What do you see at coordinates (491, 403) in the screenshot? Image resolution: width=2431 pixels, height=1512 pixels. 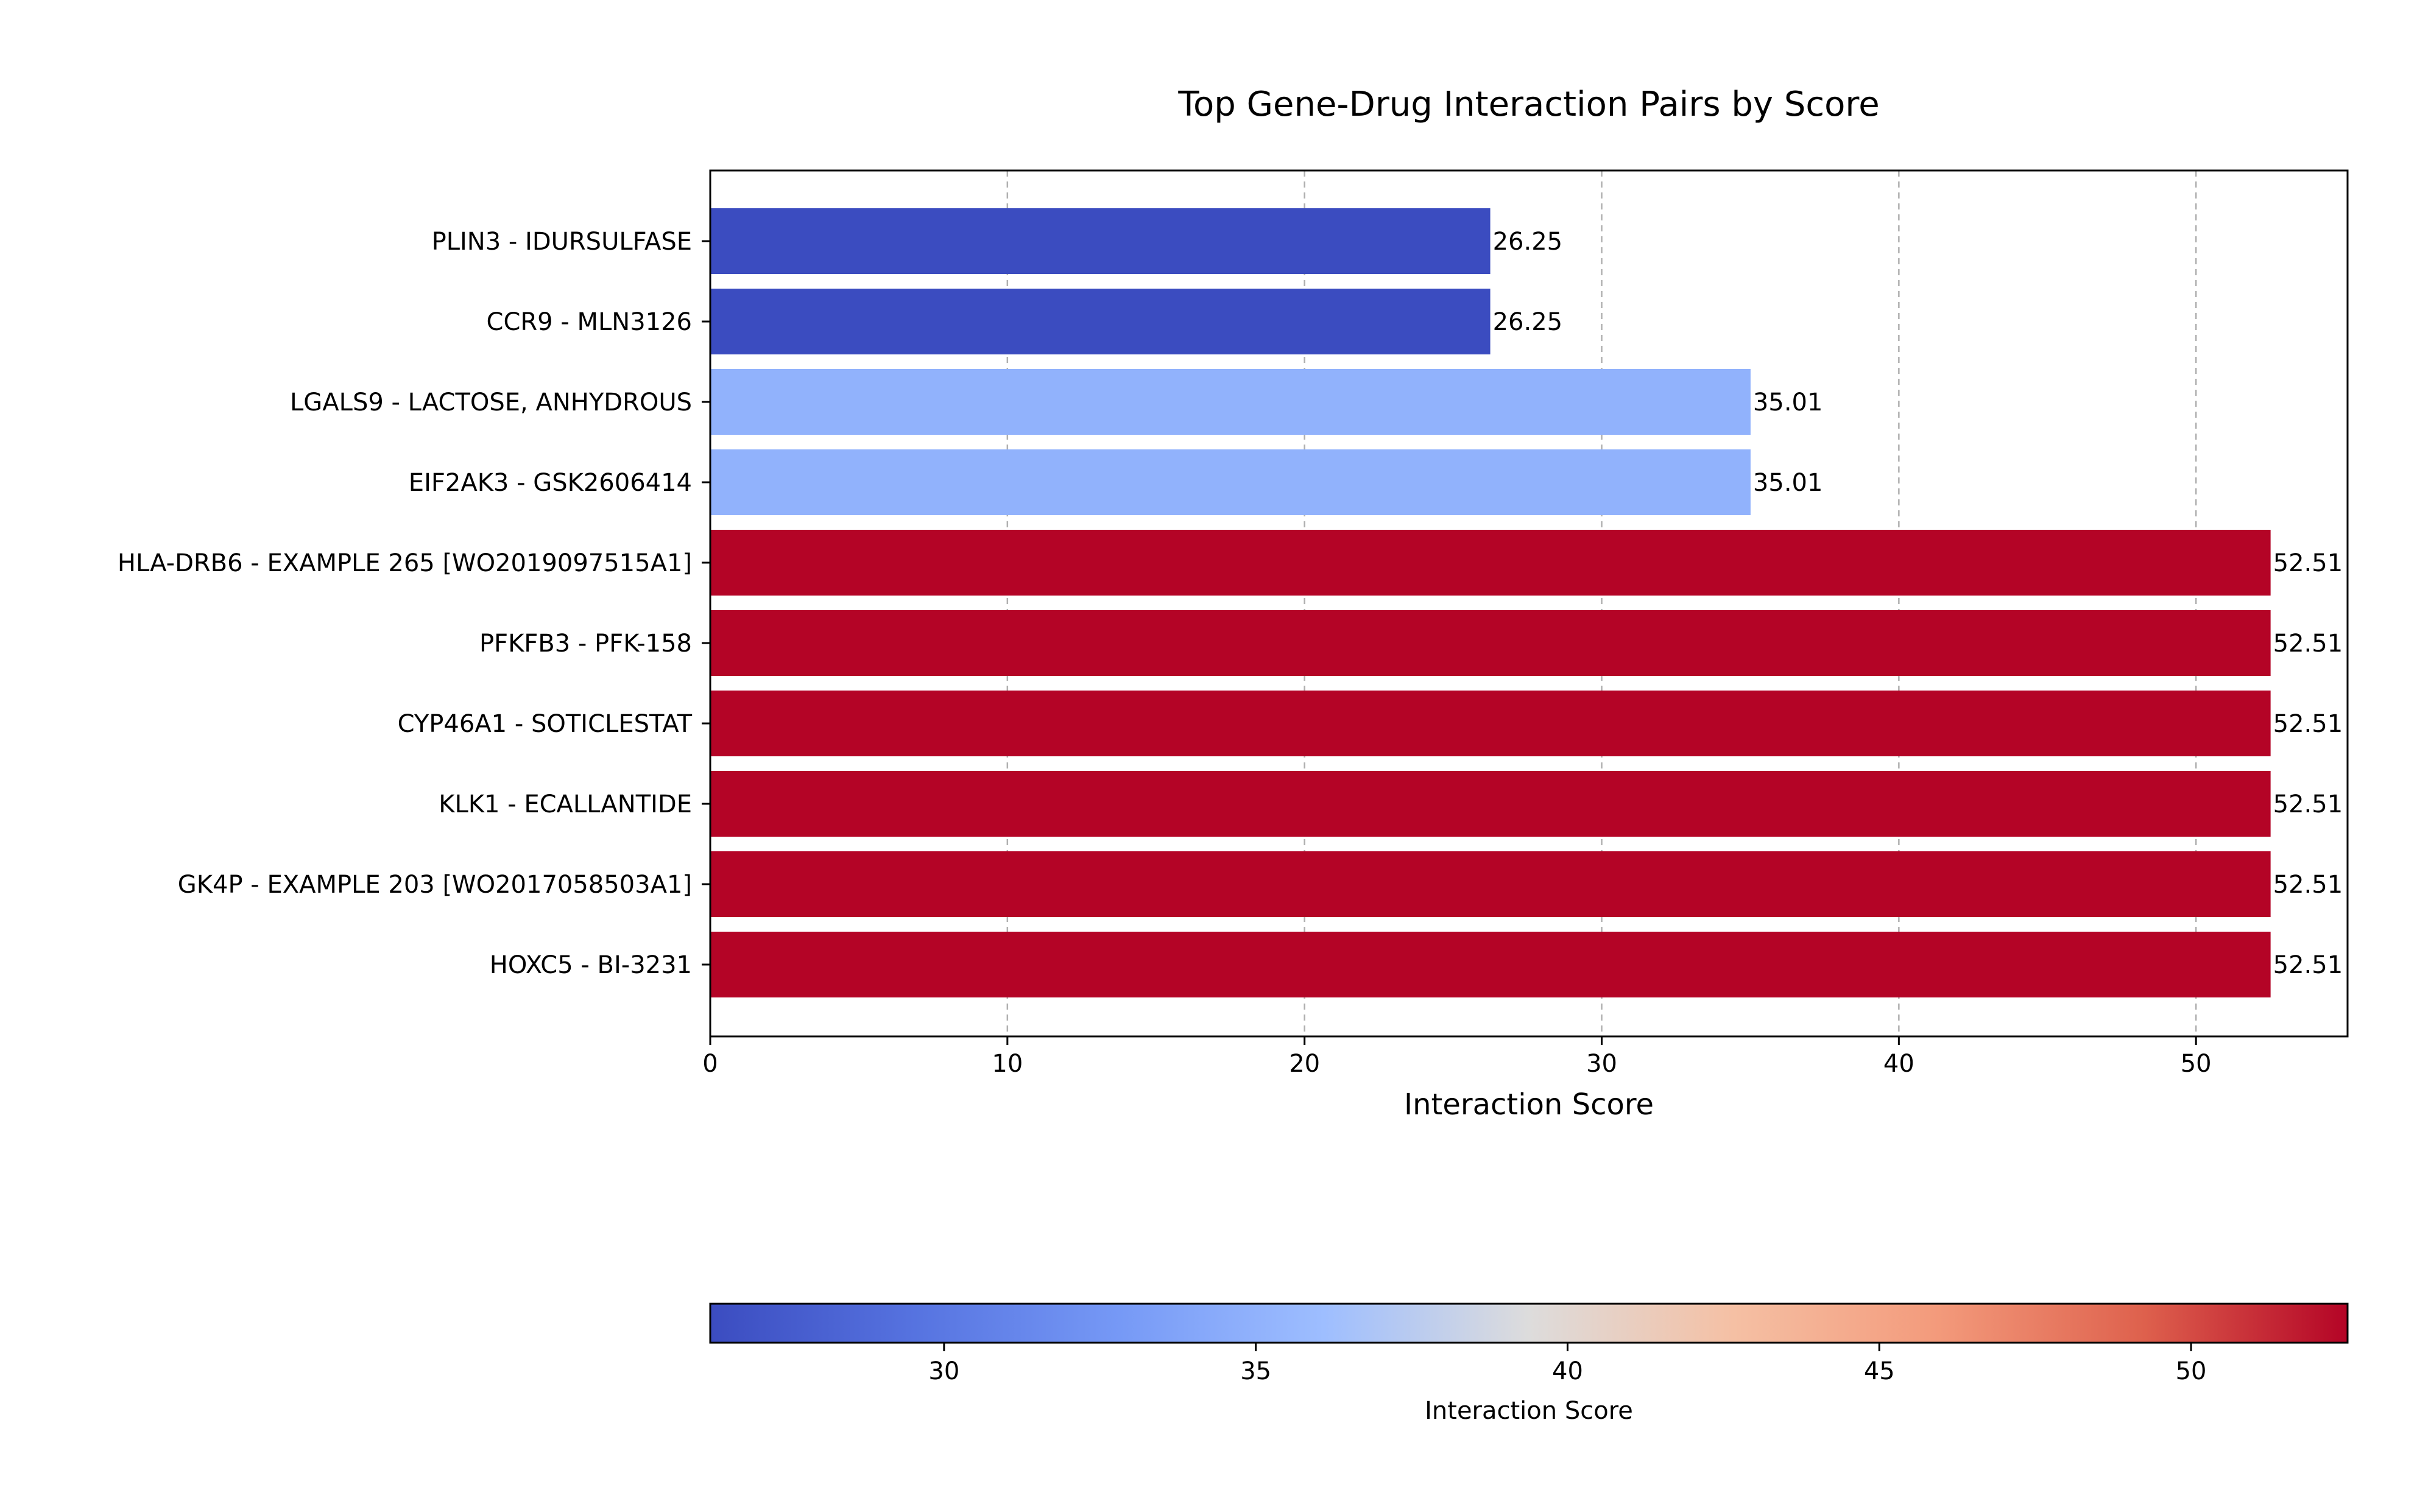 I see `category-label: LGALS9 - LACTOSE, ANHYDROUS` at bounding box center [491, 403].